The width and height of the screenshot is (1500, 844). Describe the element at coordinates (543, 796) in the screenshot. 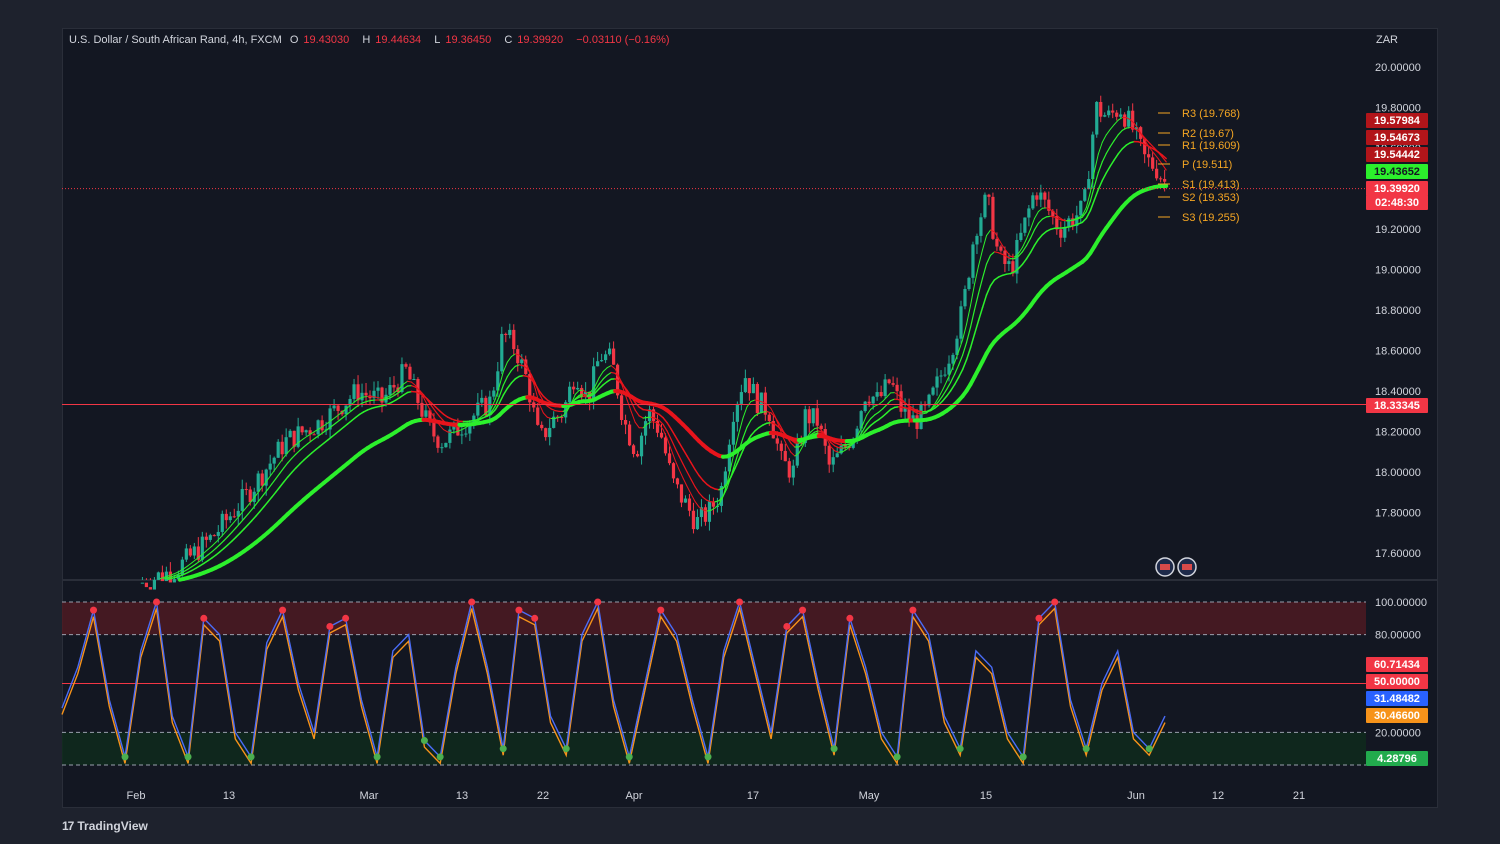

I see `time-axis-tick: 22` at that location.